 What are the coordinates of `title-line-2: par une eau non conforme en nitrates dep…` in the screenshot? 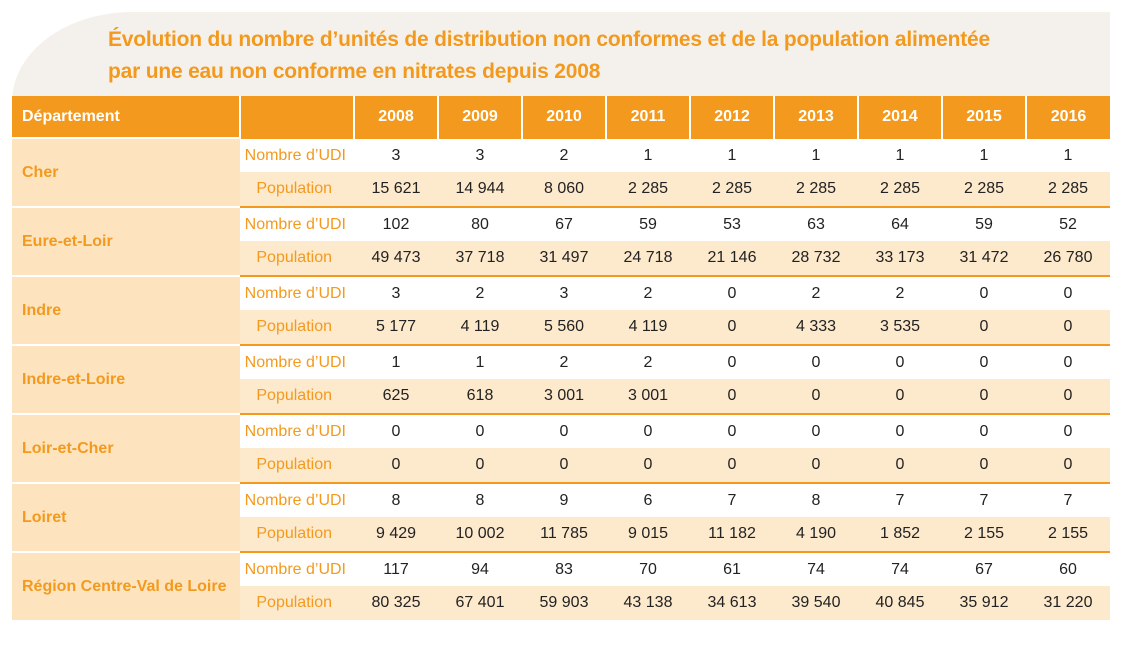 It's located at (354, 71).